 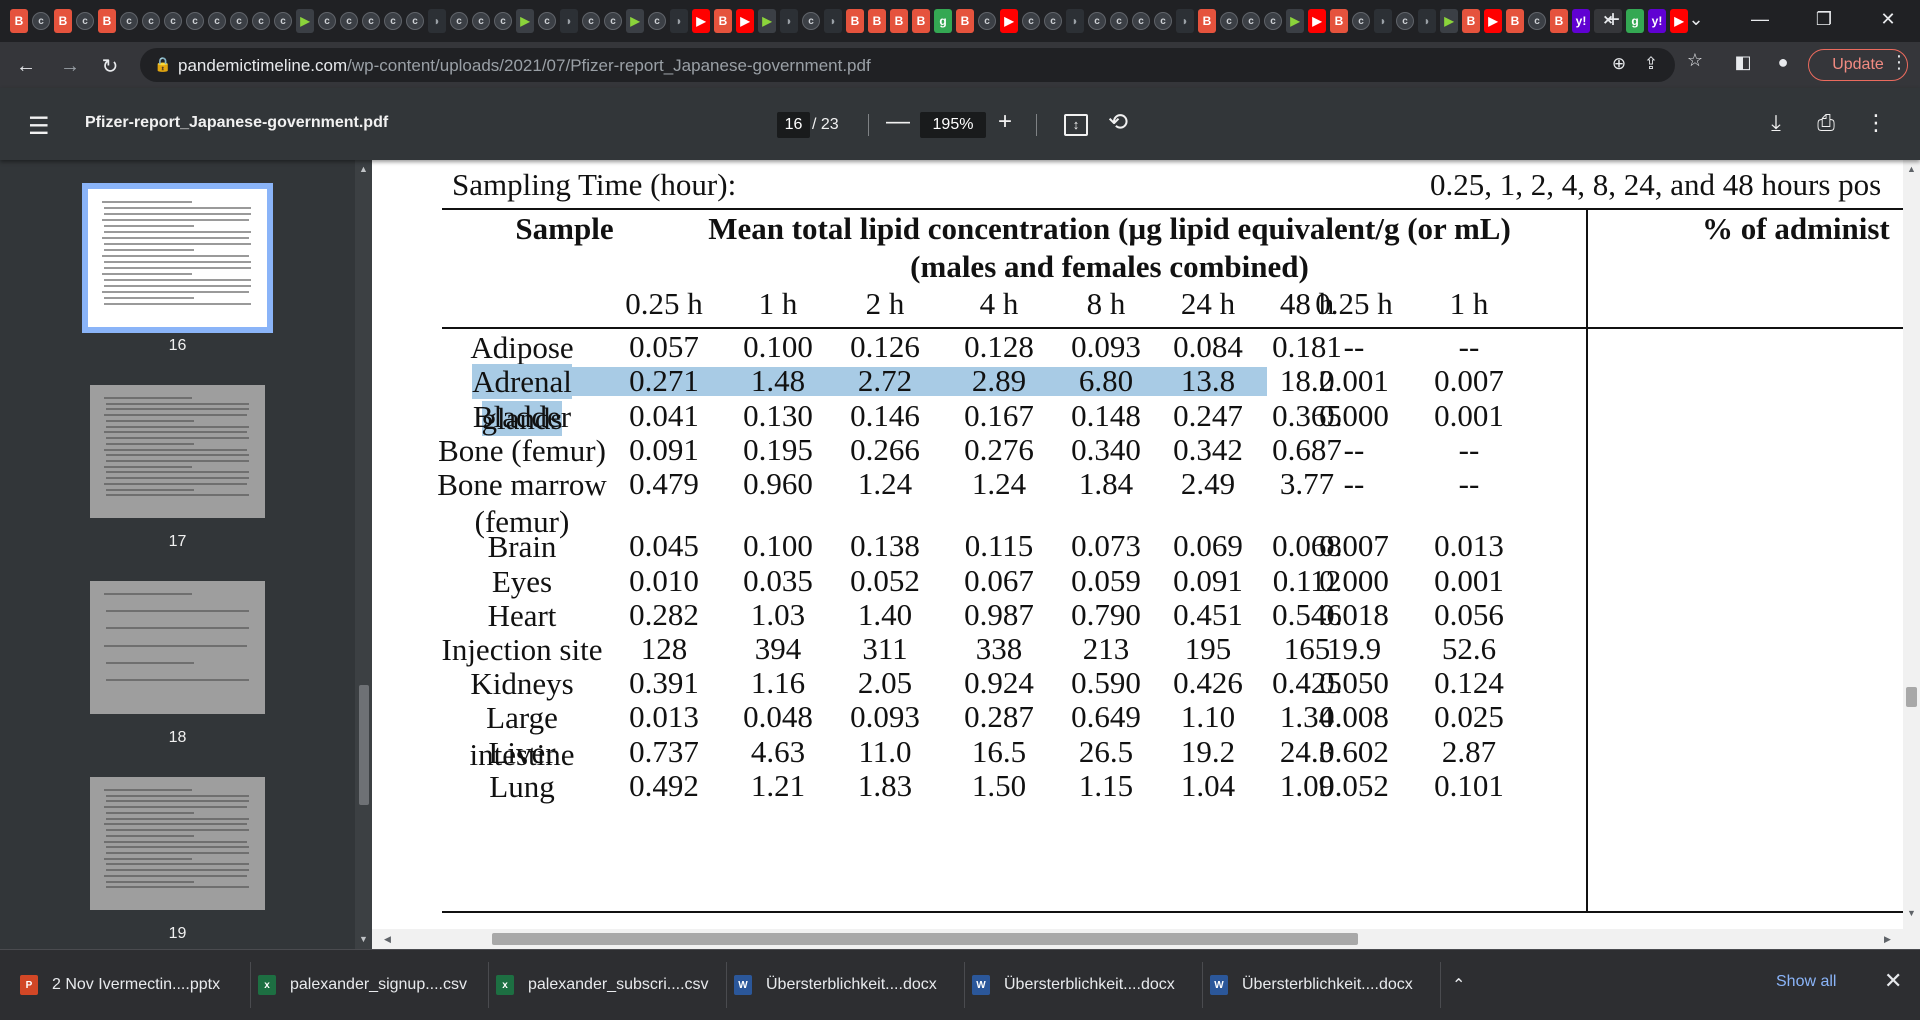 I want to click on menu-icon: ☰, so click(x=39, y=126).